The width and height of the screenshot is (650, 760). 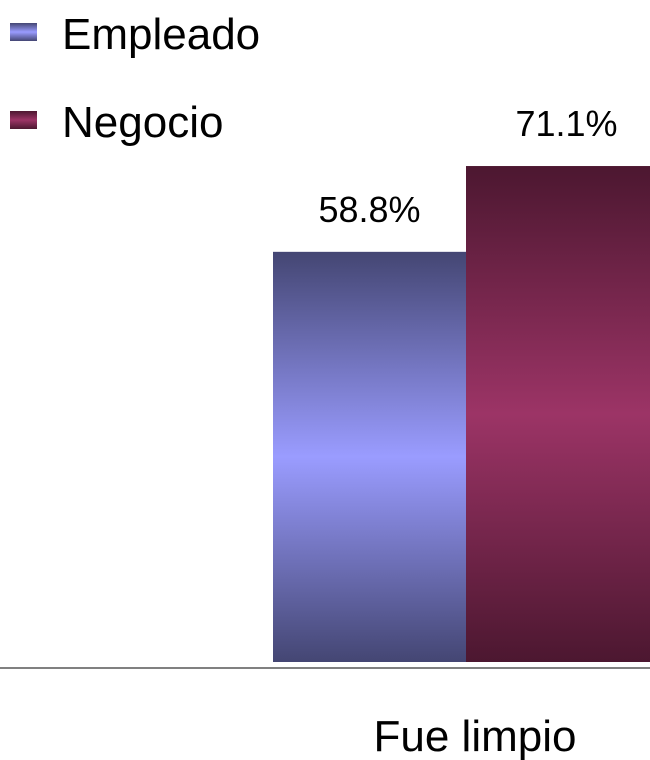 What do you see at coordinates (23, 32) in the screenshot?
I see `legend-swatch-empleado` at bounding box center [23, 32].